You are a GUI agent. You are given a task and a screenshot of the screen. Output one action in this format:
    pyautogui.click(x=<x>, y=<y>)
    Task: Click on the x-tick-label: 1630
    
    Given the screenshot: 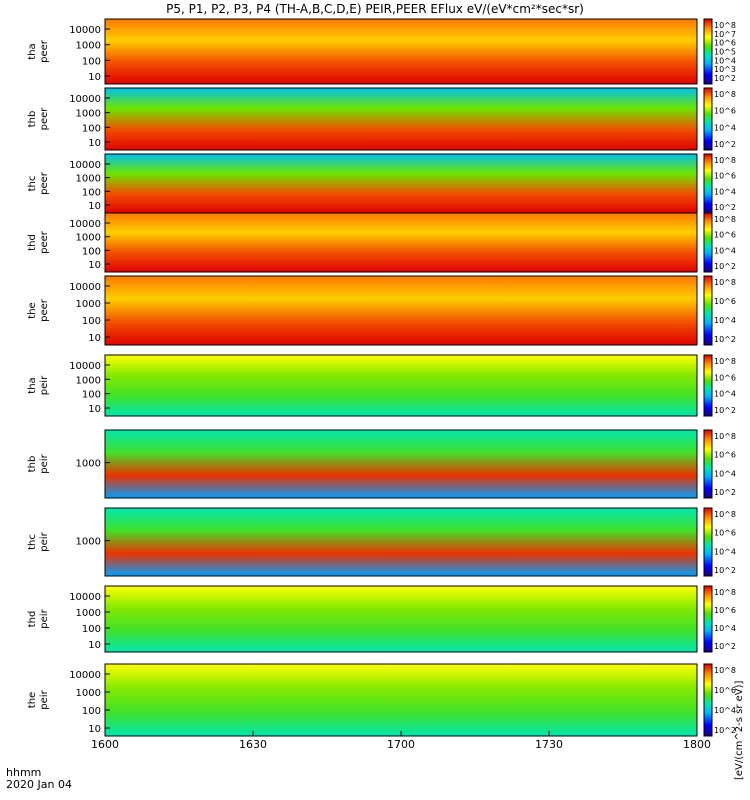 What is the action you would take?
    pyautogui.click(x=253, y=744)
    